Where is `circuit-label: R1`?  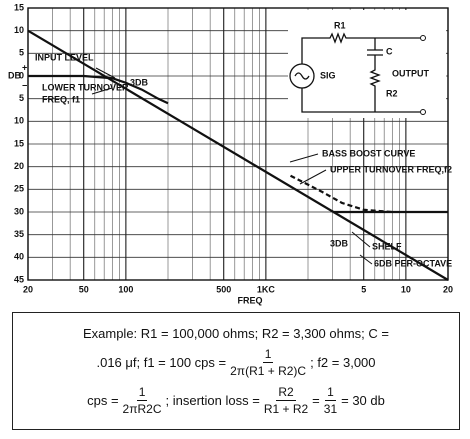 circuit-label: R1 is located at coordinates (340, 25).